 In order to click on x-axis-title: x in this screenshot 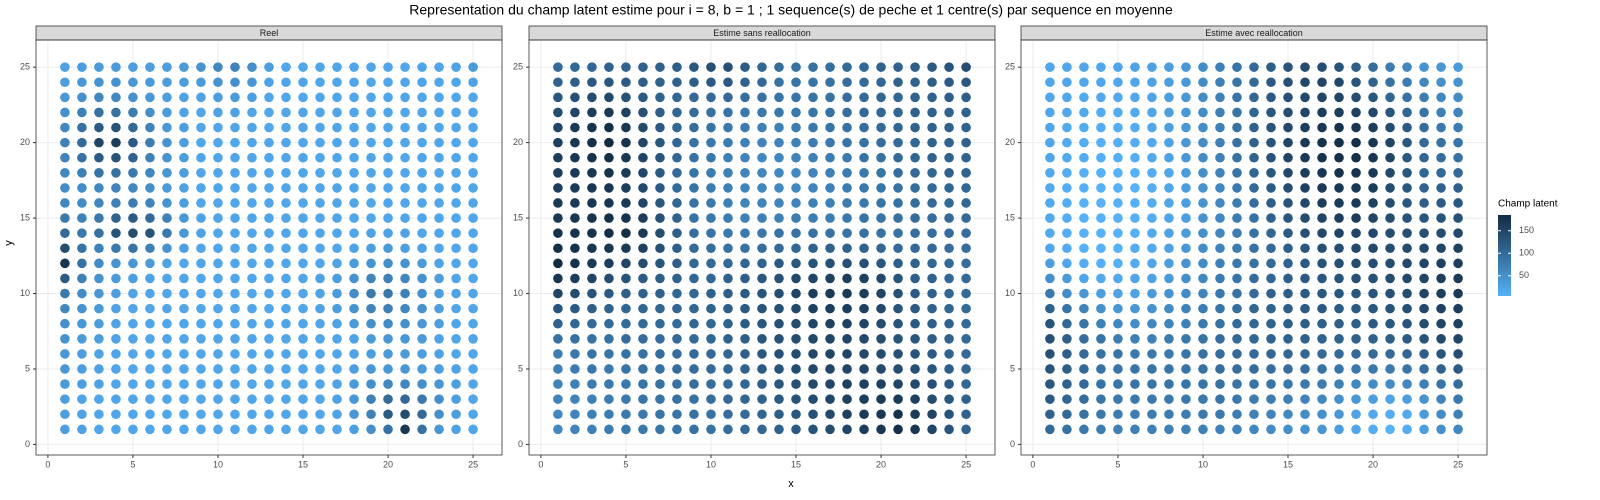, I will do `click(791, 484)`.